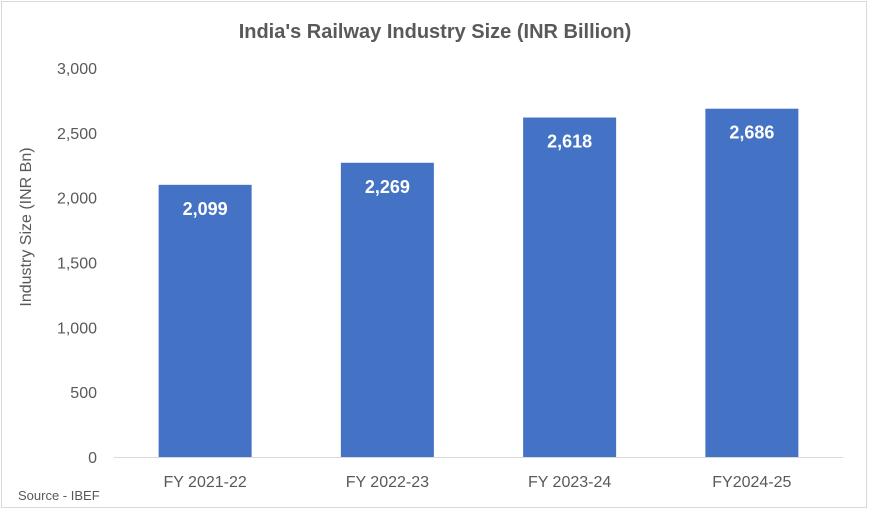 This screenshot has height=511, width=870. What do you see at coordinates (77, 69) in the screenshot?
I see `y-tick-label: 3,000` at bounding box center [77, 69].